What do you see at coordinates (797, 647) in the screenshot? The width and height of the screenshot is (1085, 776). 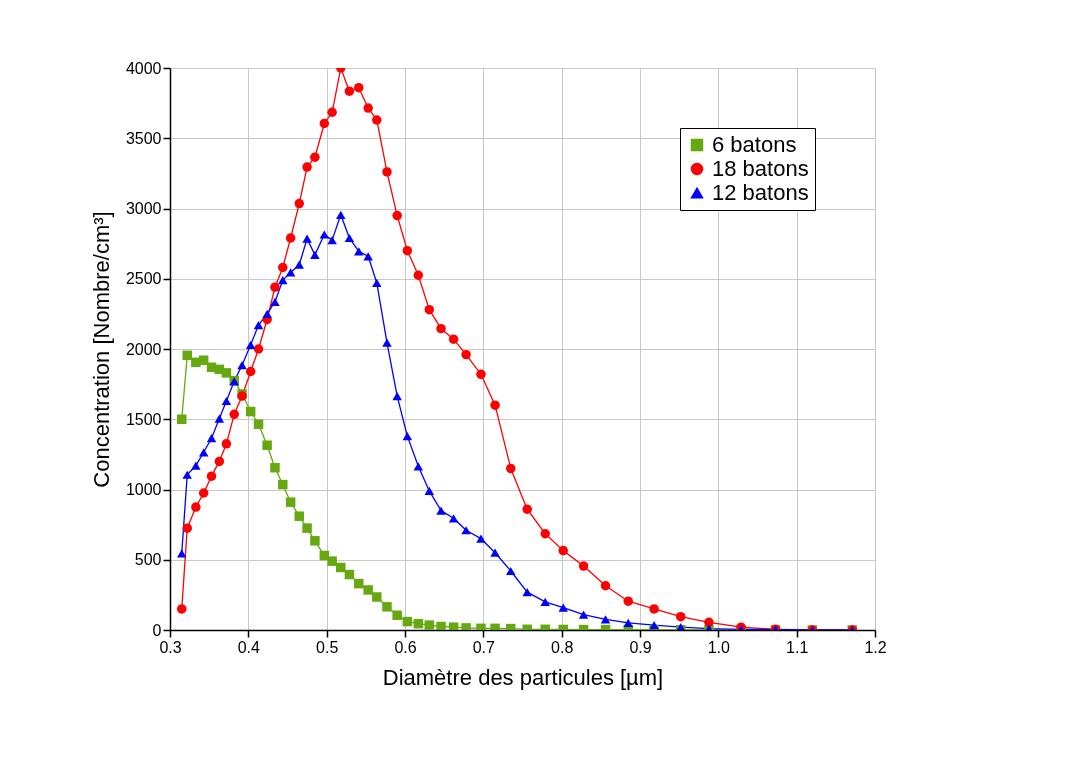 I see `x-tick-label: 1.1` at bounding box center [797, 647].